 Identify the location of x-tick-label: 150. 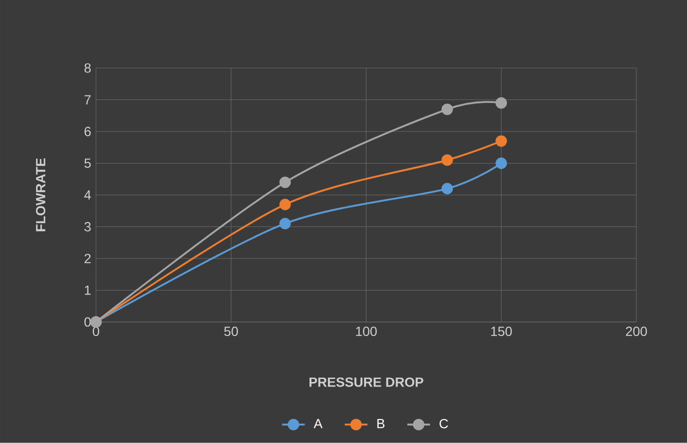
(501, 331).